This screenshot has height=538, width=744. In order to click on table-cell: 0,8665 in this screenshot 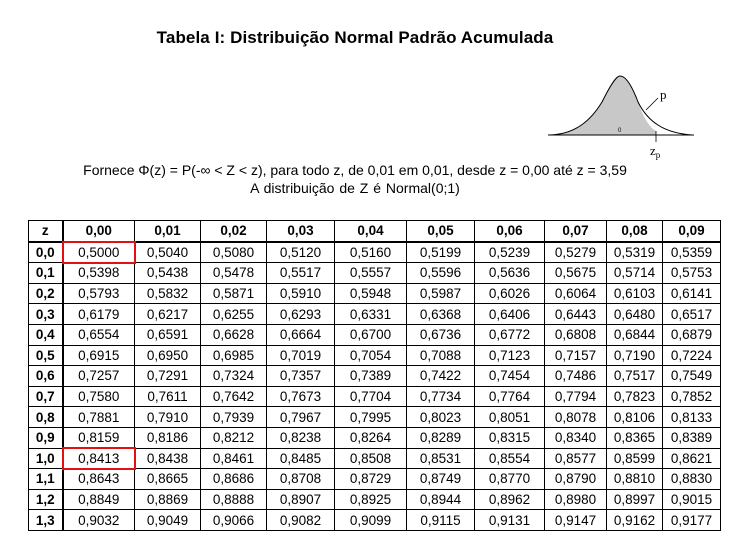, I will do `click(167, 479)`.